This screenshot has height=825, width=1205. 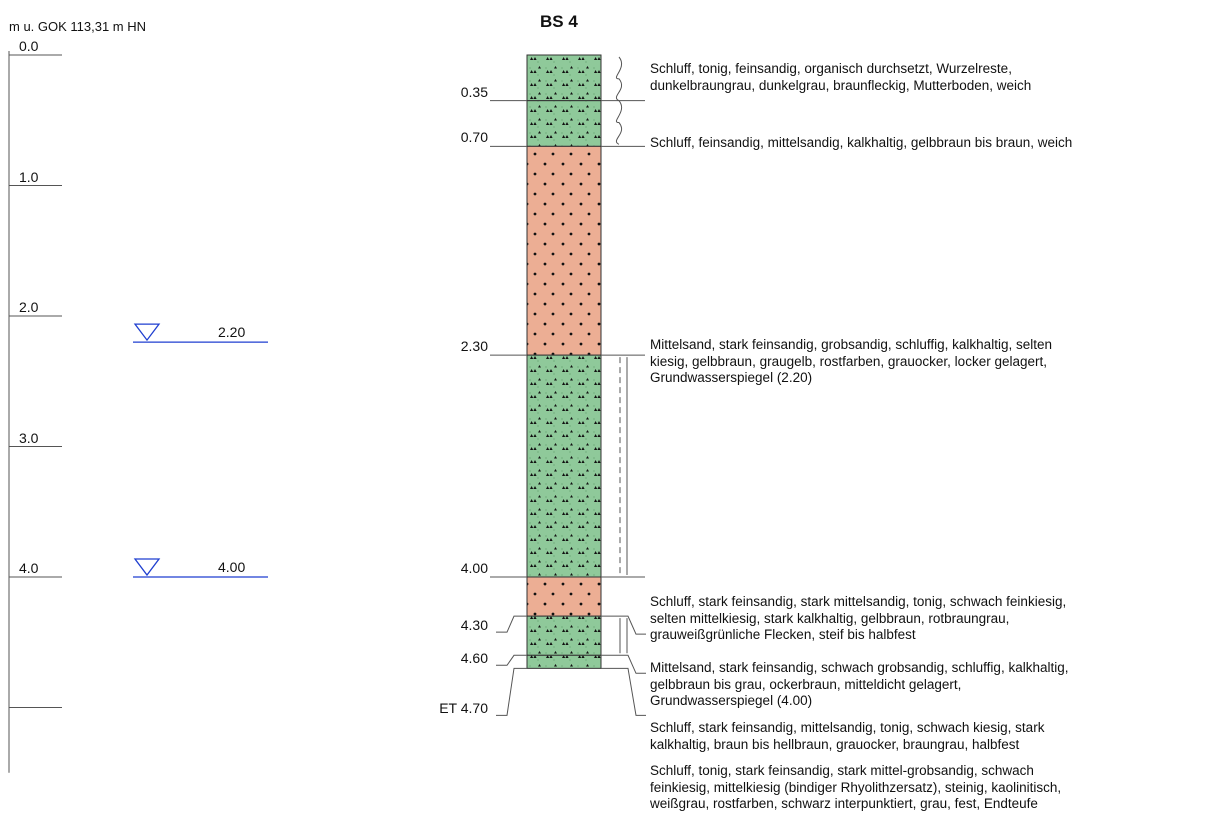 I want to click on groundwater-markers, so click(x=200, y=450).